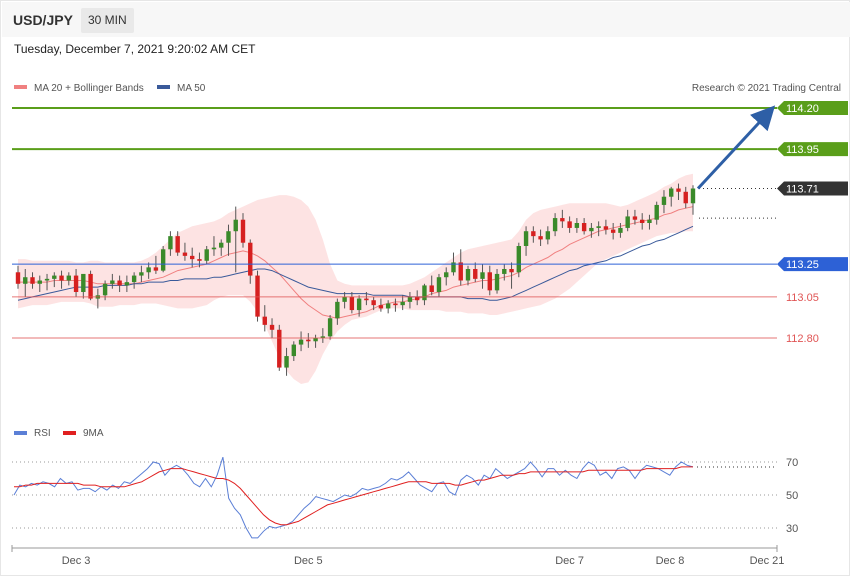 Image resolution: width=850 pixels, height=576 pixels. I want to click on resistance-label: 113.95, so click(802, 150).